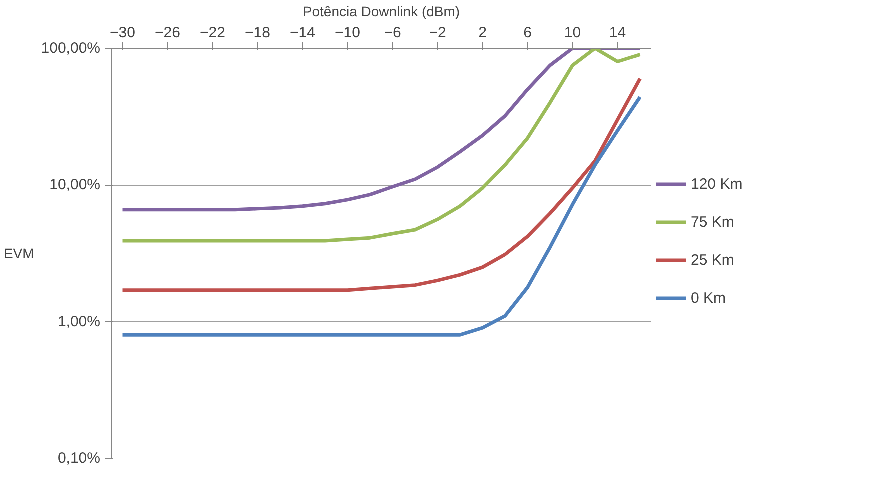 This screenshot has height=498, width=895. I want to click on y-axis-title: EVM, so click(19, 254).